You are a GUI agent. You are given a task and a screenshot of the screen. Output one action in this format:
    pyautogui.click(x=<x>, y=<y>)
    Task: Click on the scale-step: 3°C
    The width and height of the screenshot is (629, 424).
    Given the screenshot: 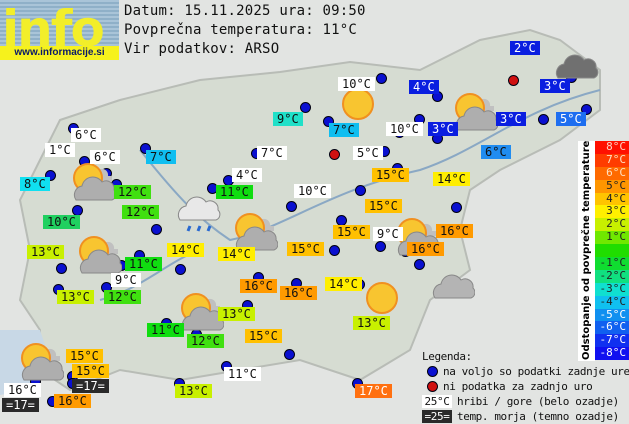 What is the action you would take?
    pyautogui.click(x=612, y=212)
    